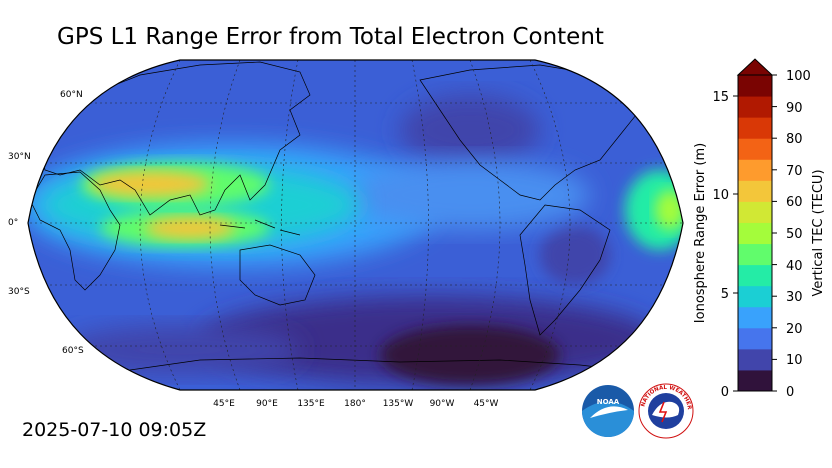  Describe the element at coordinates (311, 404) in the screenshot. I see `lon-label-135e: 135°E` at that location.